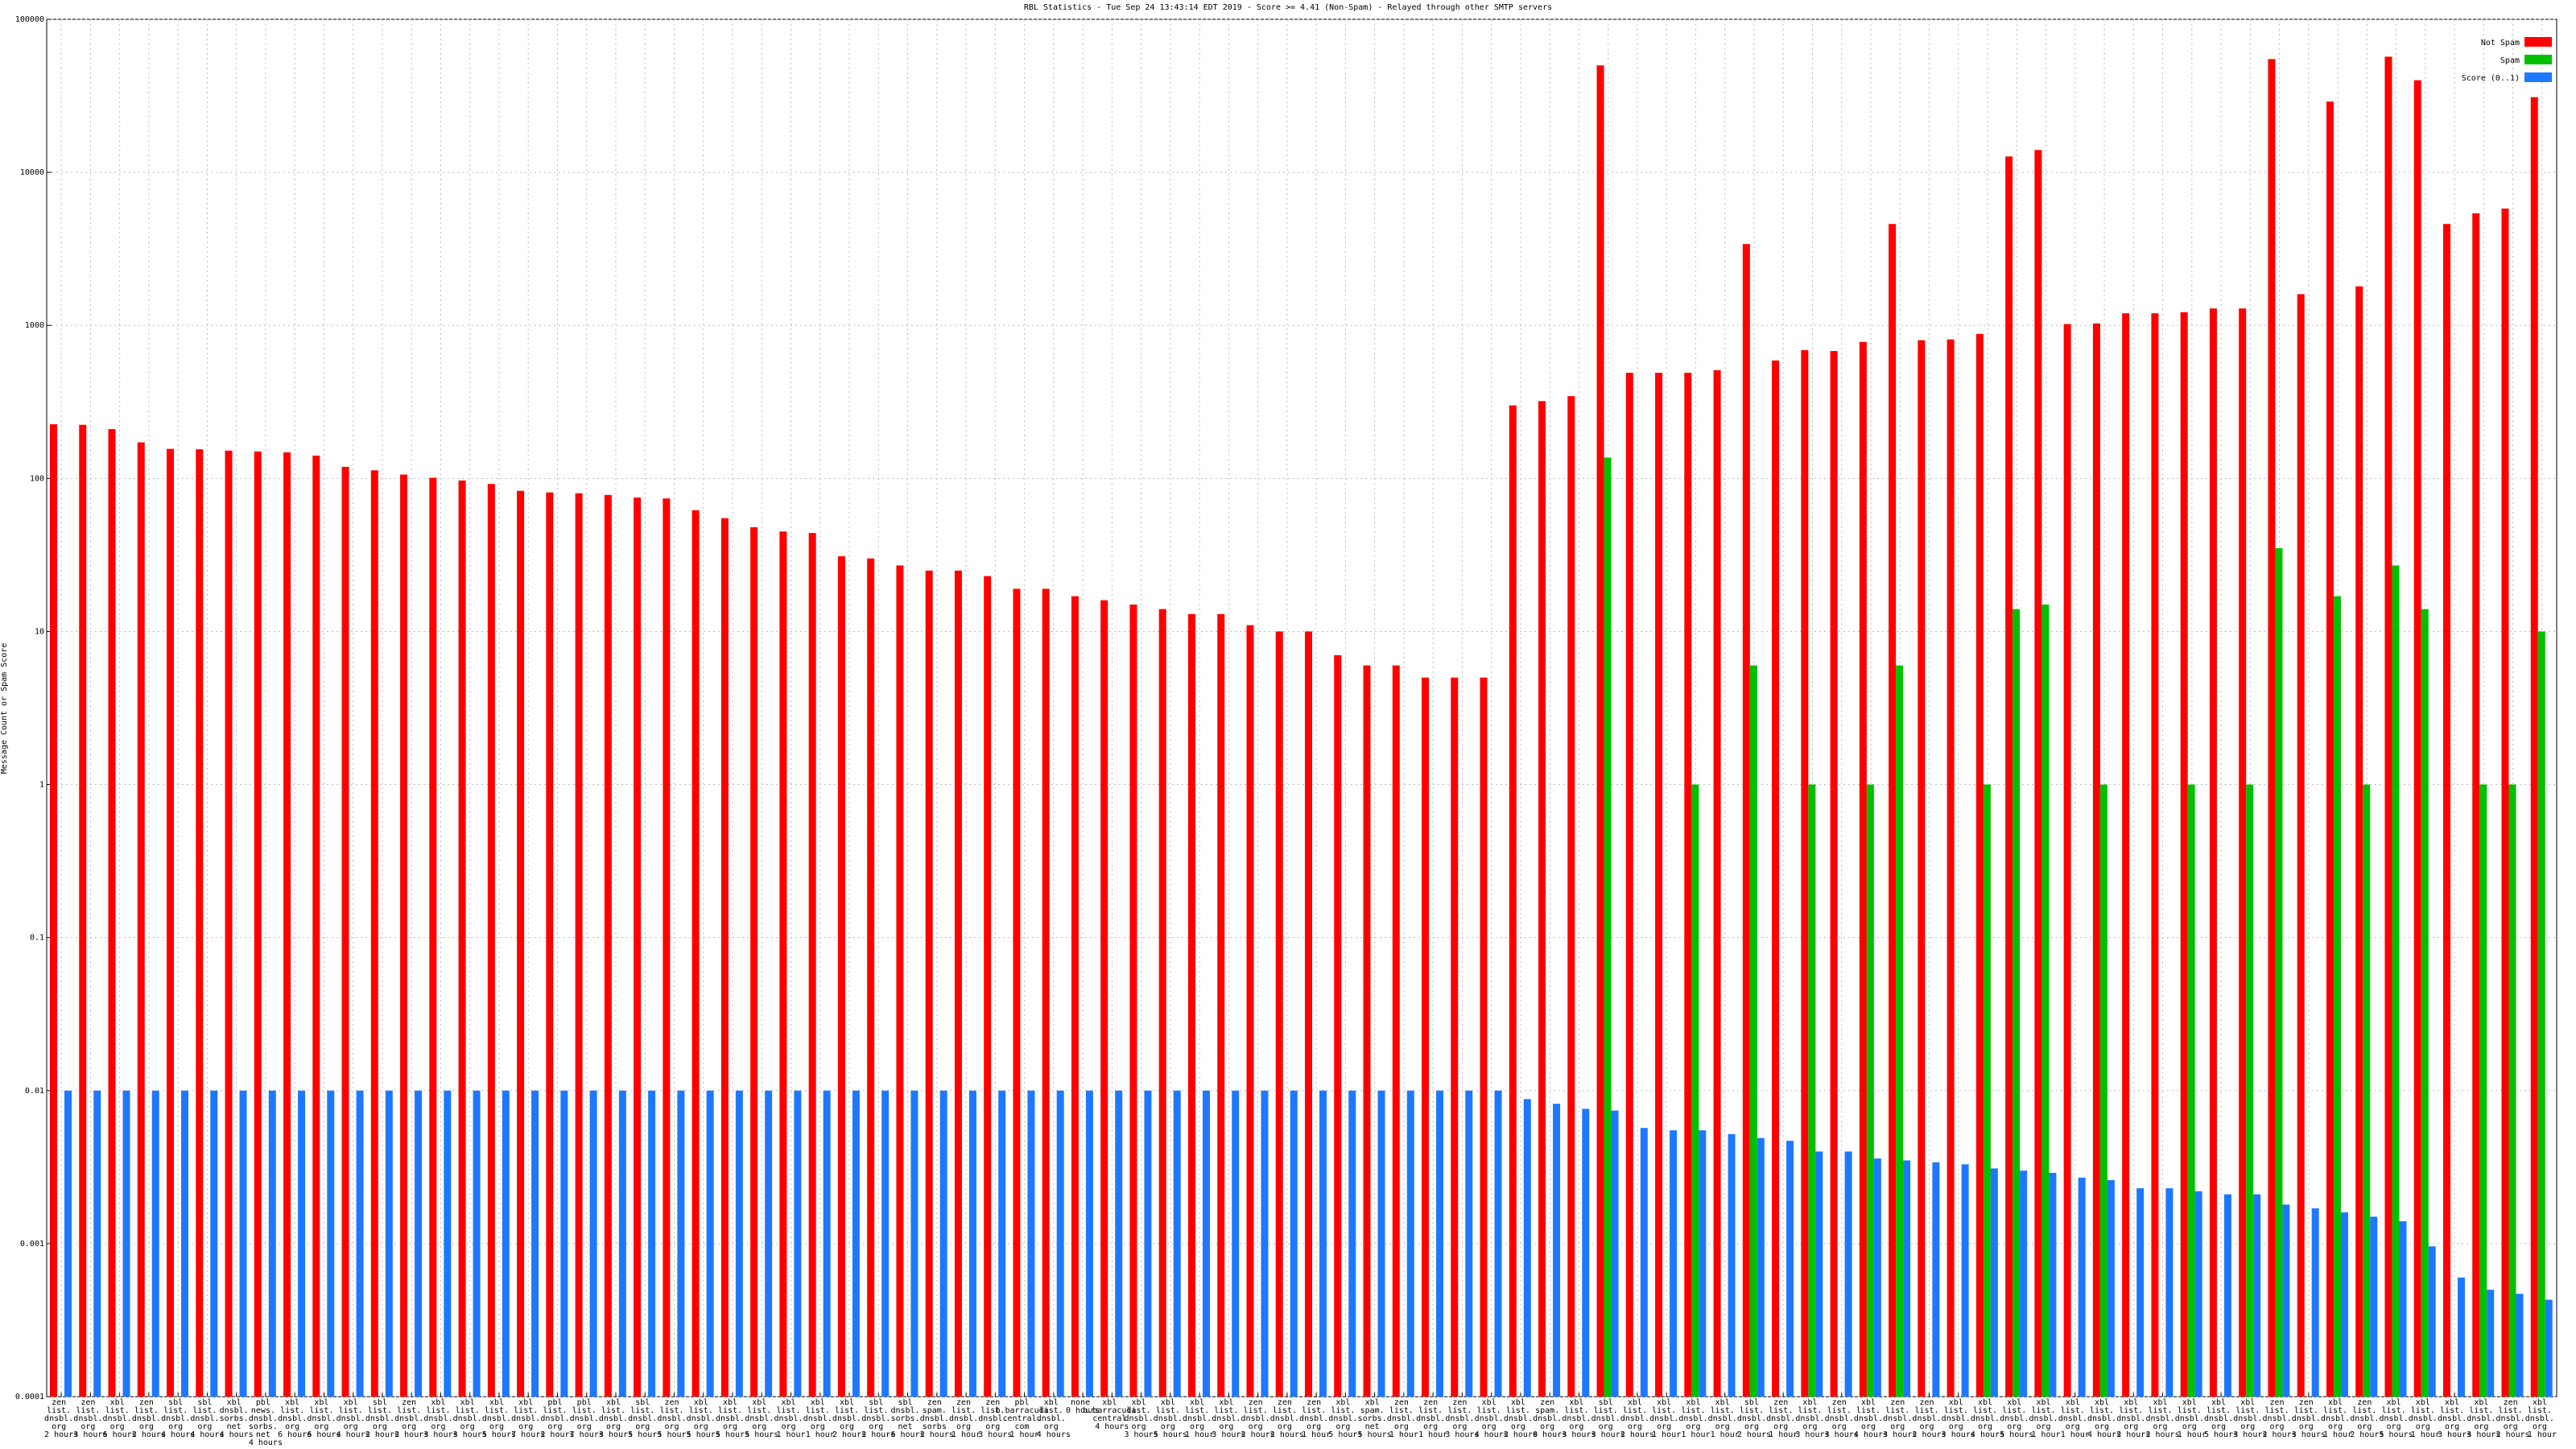 This screenshot has width=2576, height=1449. Describe the element at coordinates (2510, 60) in the screenshot. I see `legend-label: Spam` at that location.